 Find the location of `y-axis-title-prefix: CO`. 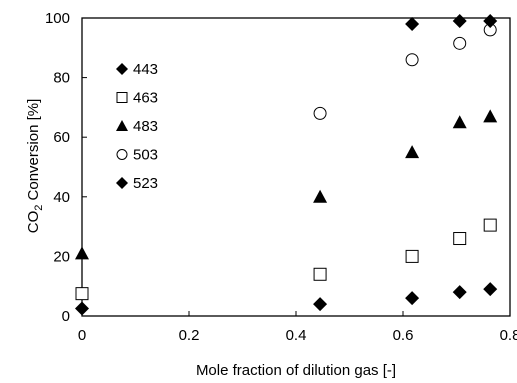

y-axis-title-prefix: CO is located at coordinates (33, 222).